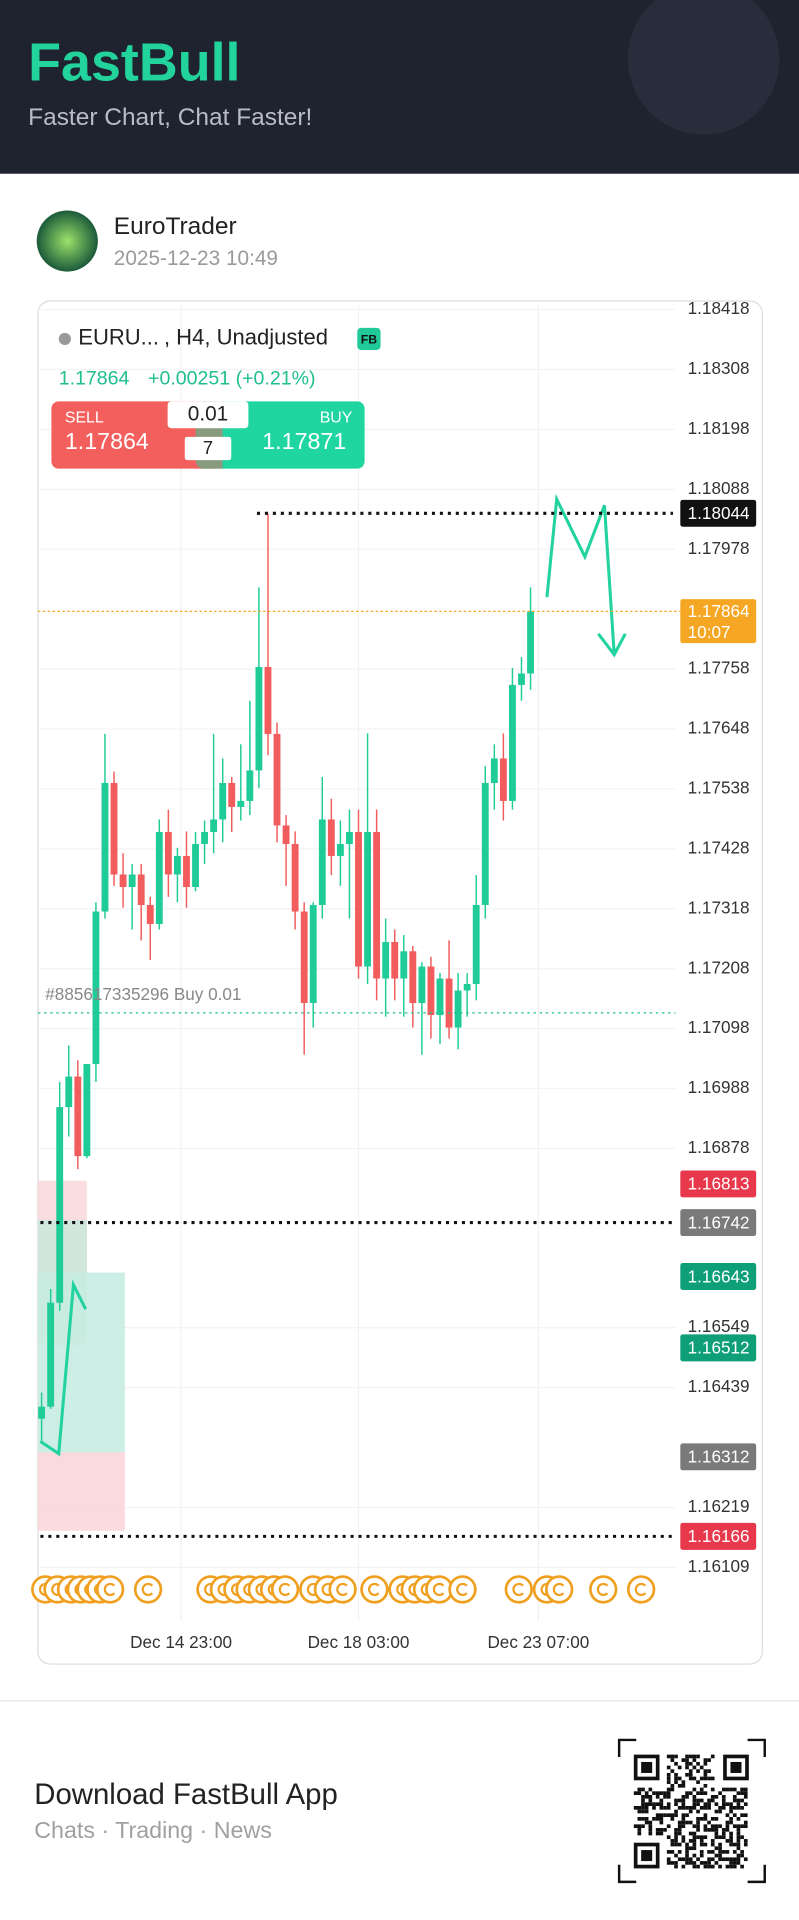  I want to click on lots: 0.01, so click(208, 413).